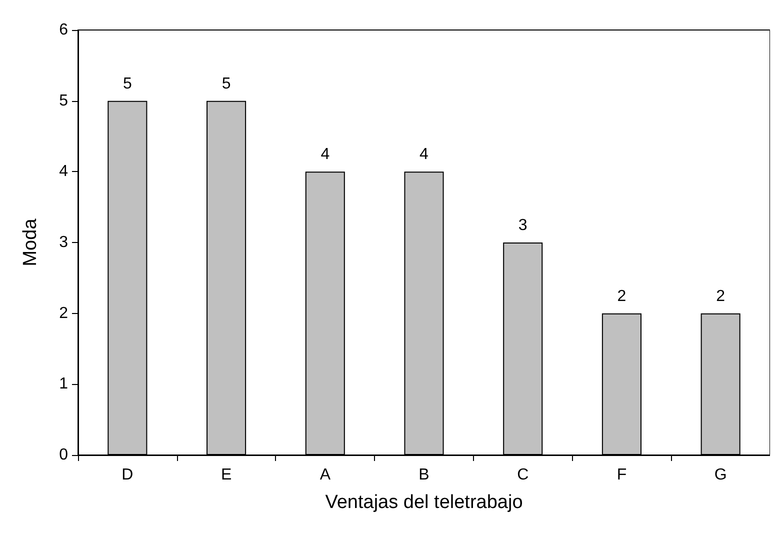  I want to click on x-tick-label: E, so click(226, 475).